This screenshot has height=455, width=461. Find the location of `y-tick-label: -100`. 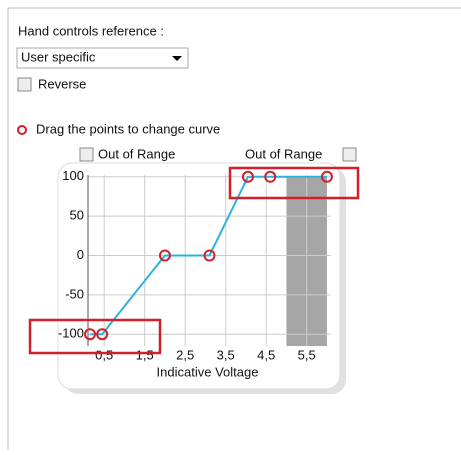

y-tick-label: -100 is located at coordinates (71, 333).